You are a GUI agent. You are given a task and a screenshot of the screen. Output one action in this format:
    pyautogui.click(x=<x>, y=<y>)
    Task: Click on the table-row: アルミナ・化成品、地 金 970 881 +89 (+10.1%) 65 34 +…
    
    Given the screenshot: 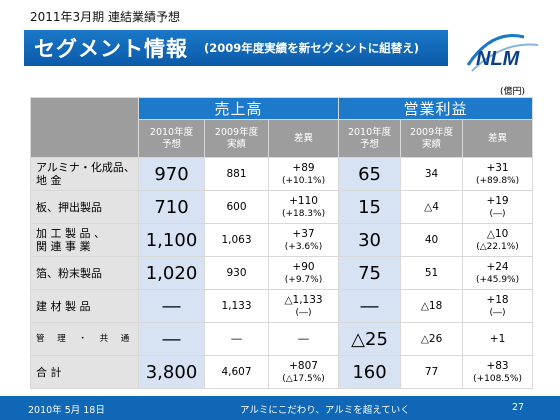 What is the action you would take?
    pyautogui.click(x=282, y=174)
    